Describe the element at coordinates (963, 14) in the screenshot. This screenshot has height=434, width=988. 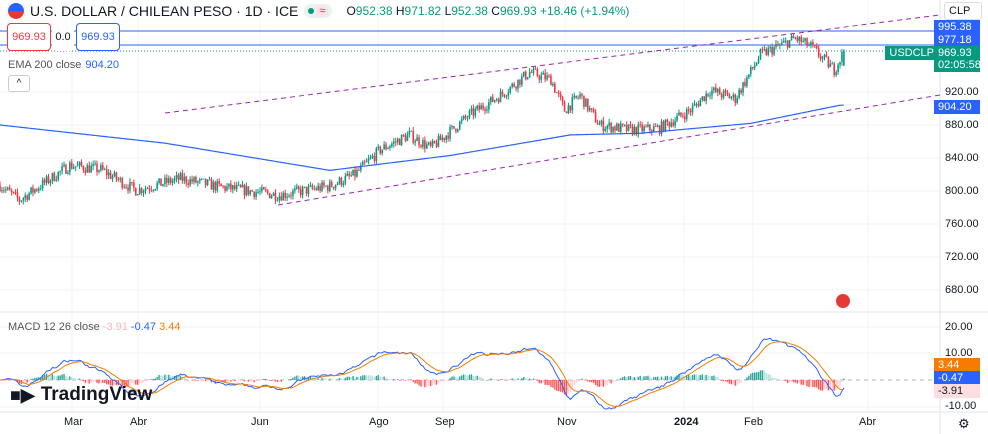
I see `currency-select: CLP ⌄` at that location.